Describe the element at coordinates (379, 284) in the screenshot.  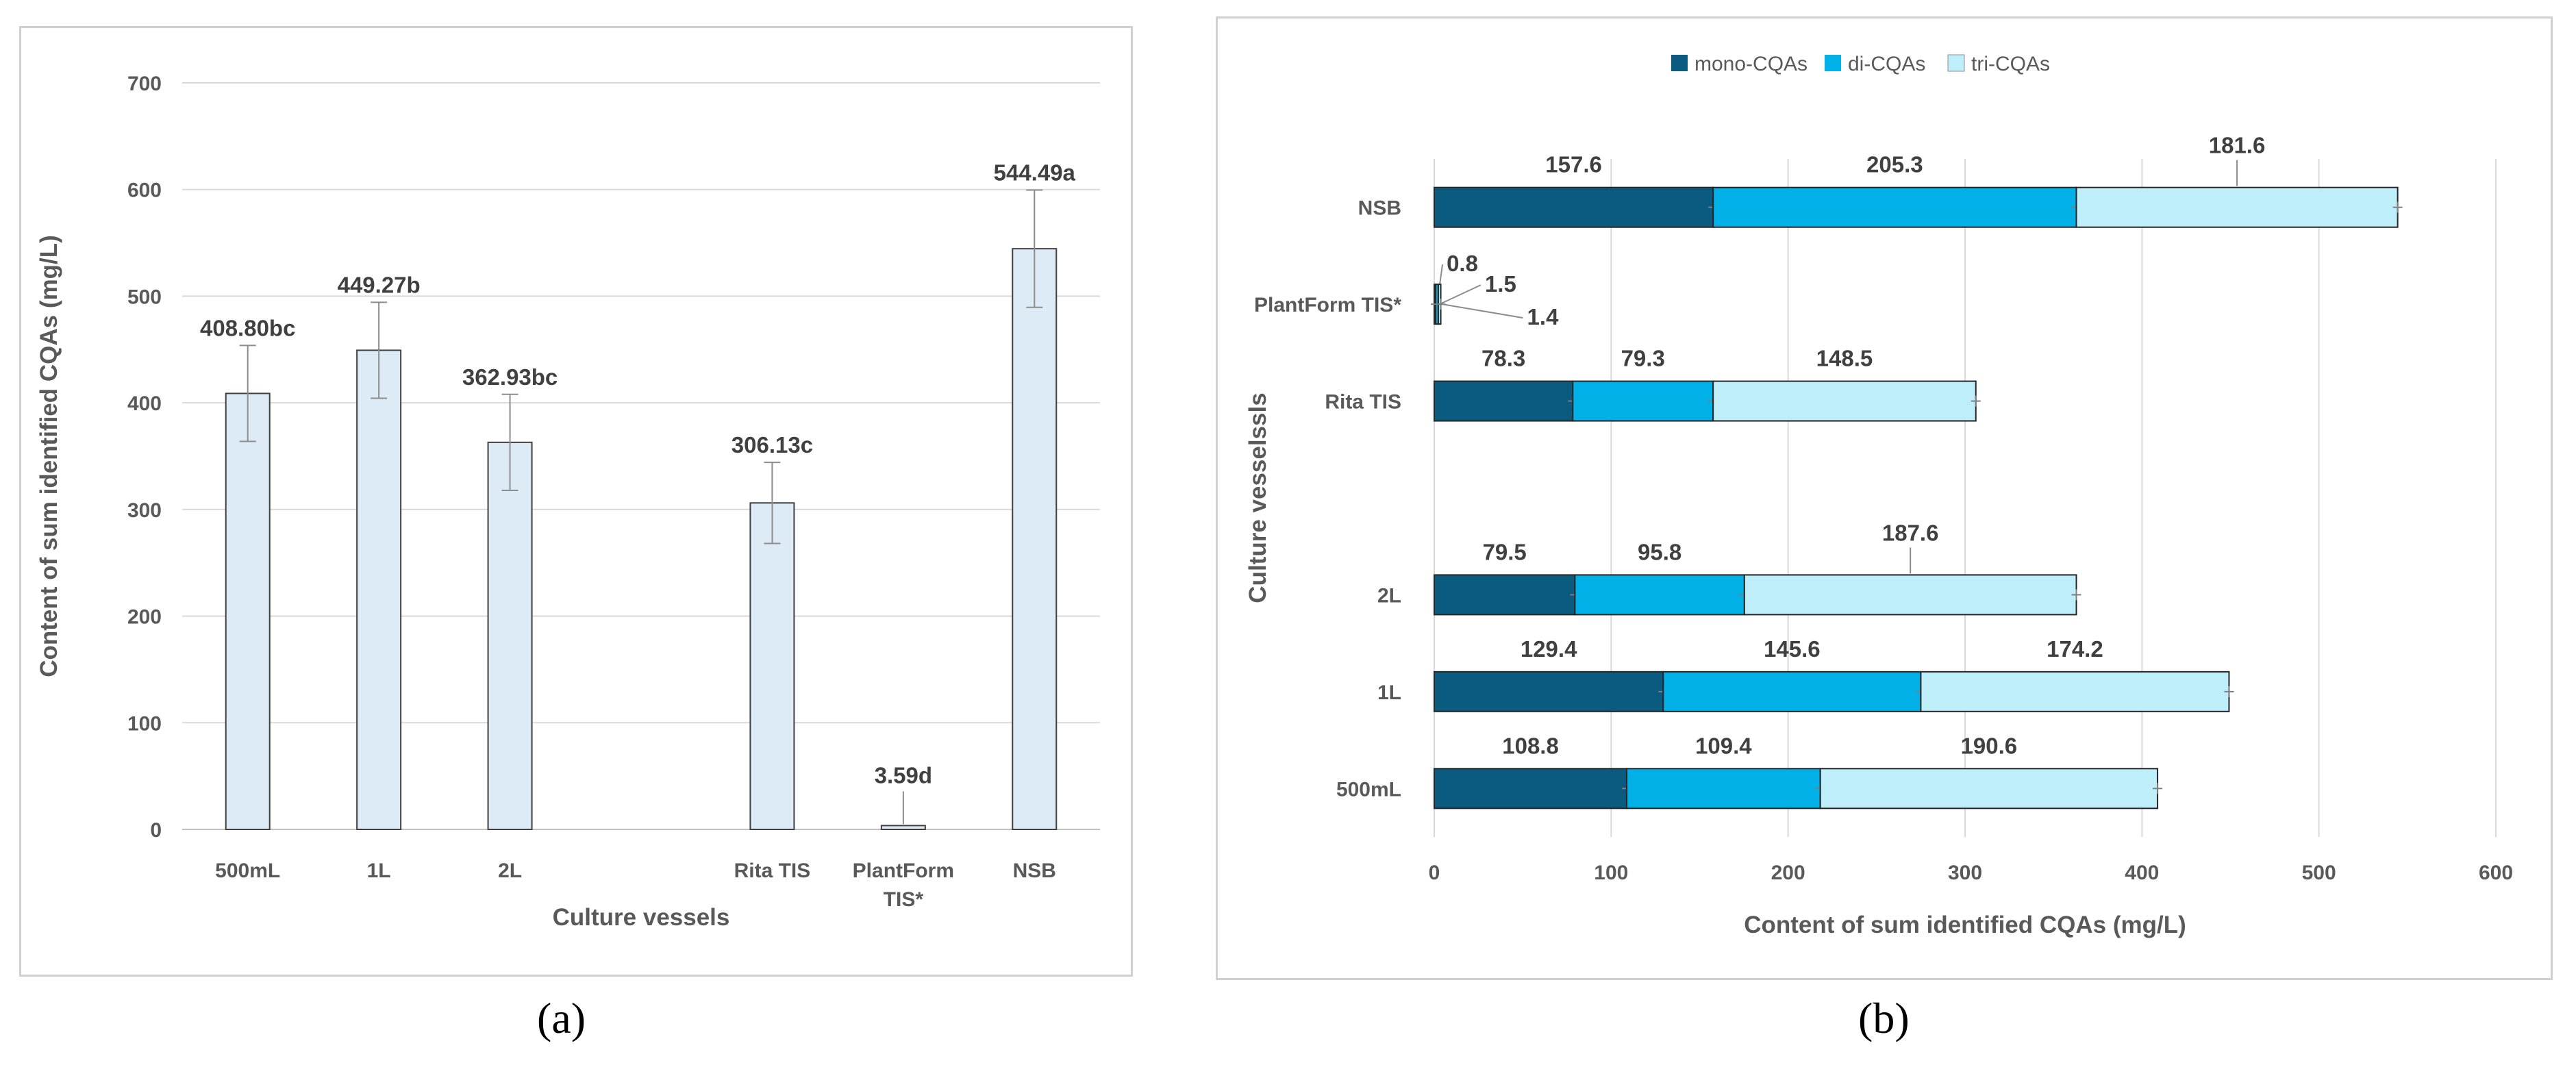
I see `data-label: 449.27b` at that location.